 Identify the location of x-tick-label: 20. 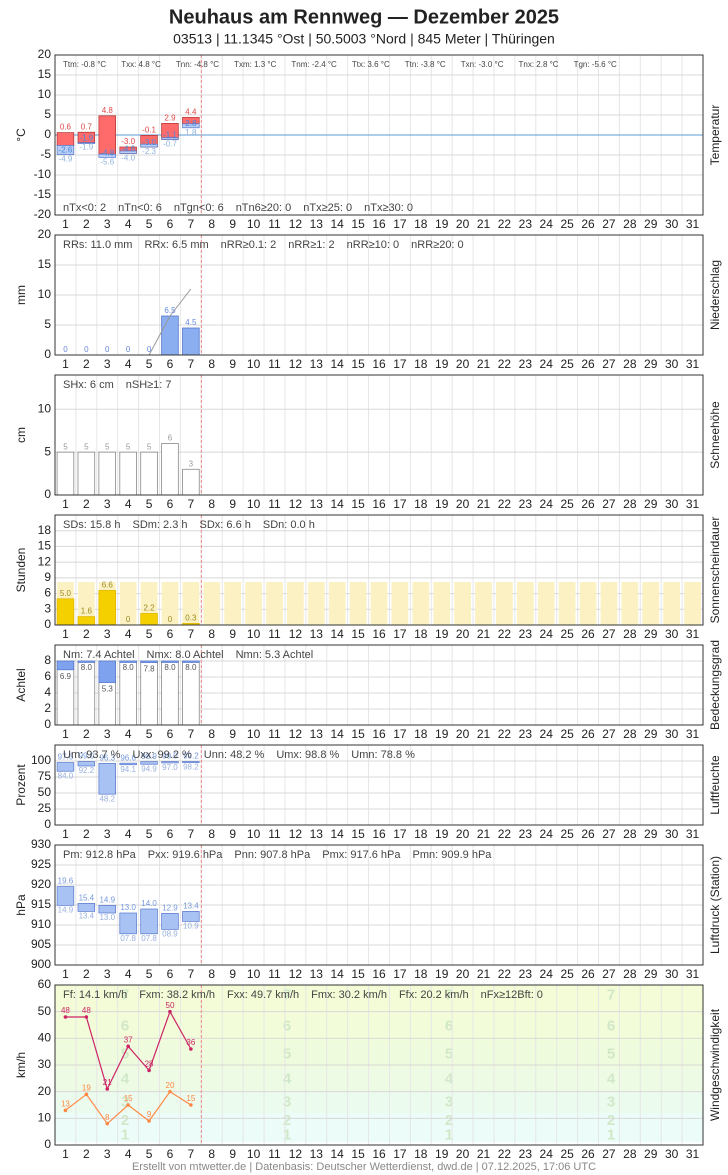
(463, 974).